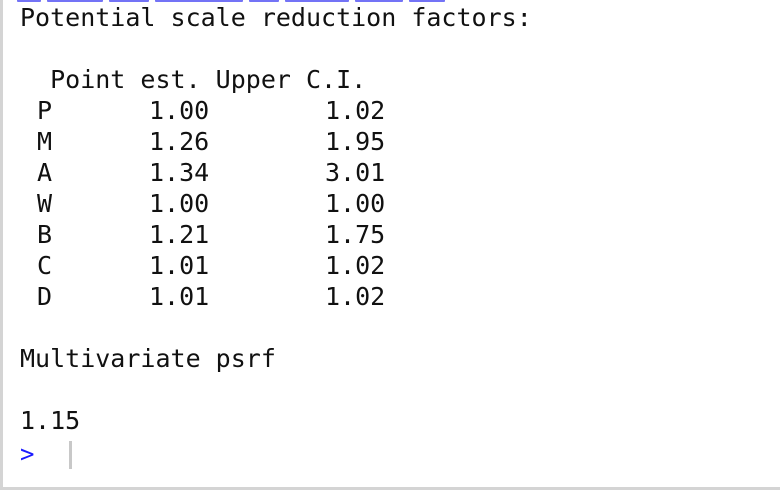 The width and height of the screenshot is (780, 490). I want to click on console-prompt: >, so click(27, 454).